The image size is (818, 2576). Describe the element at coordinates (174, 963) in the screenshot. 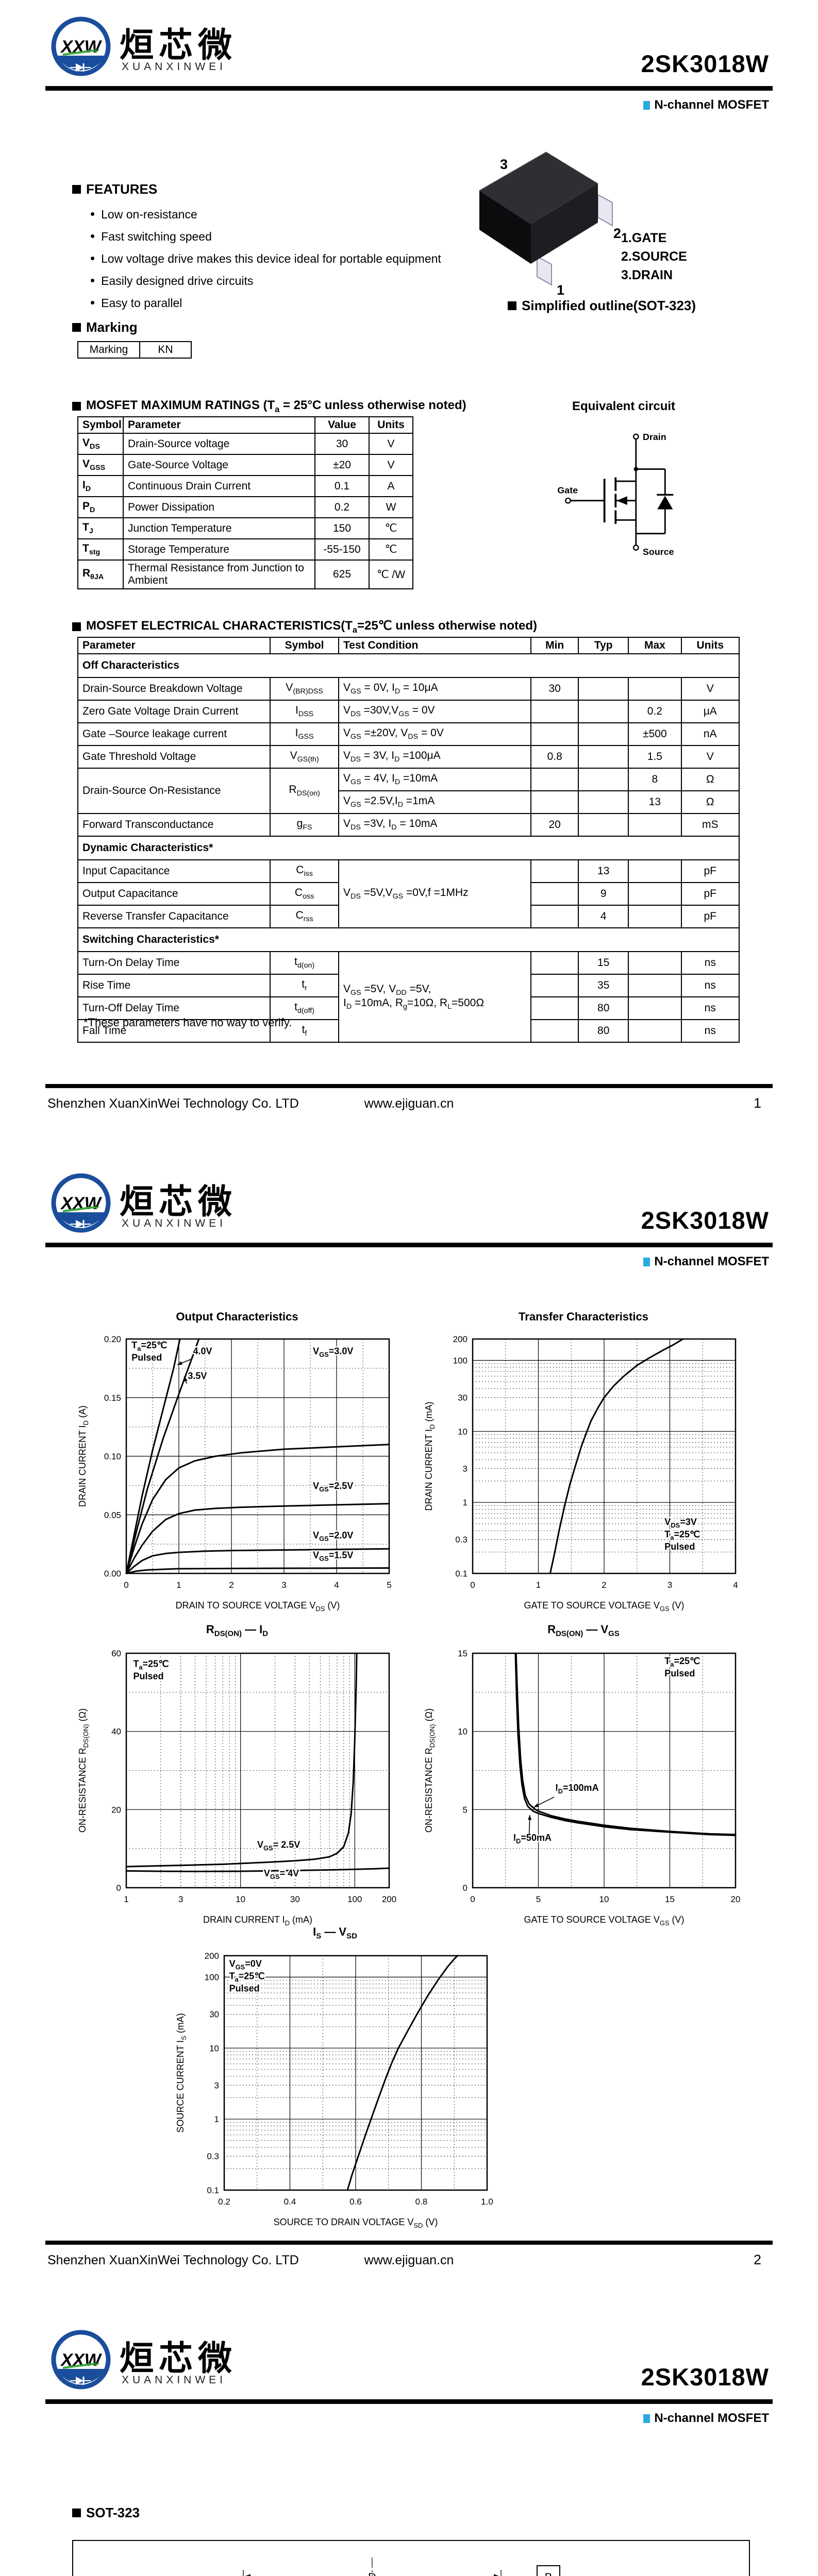

I see `cell: Turn-On Delay Time` at that location.